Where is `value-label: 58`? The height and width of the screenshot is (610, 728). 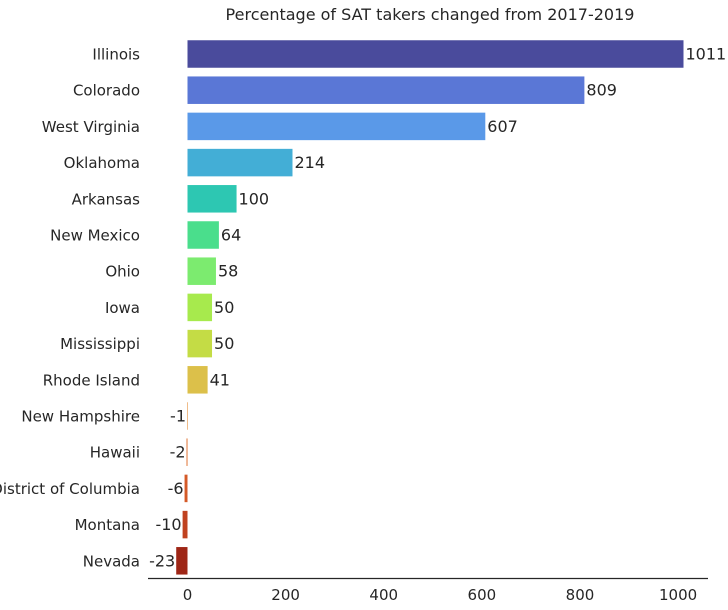
value-label: 58 is located at coordinates (228, 271).